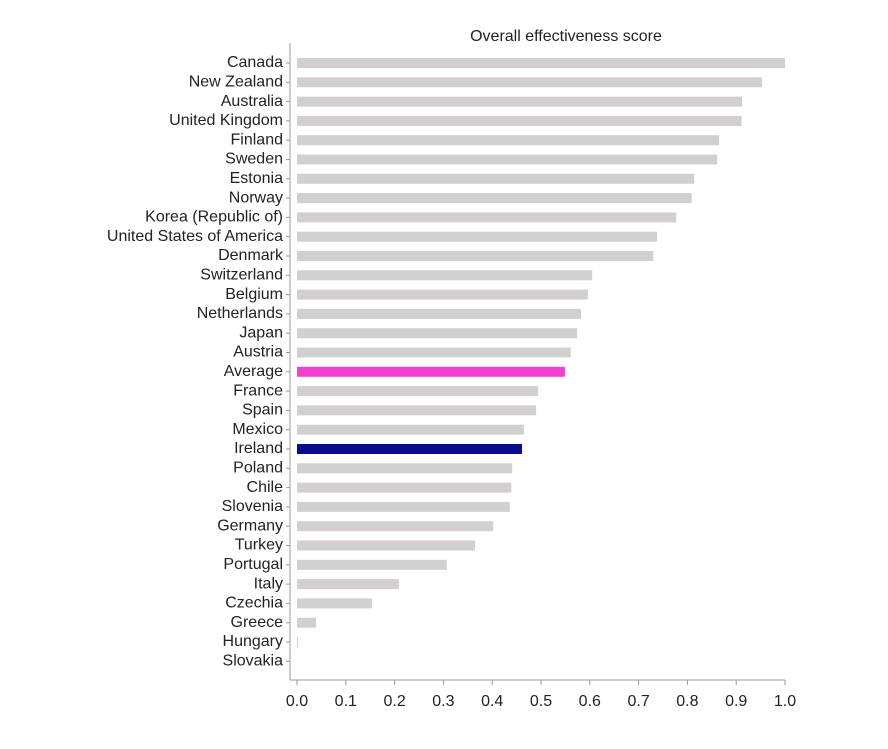  I want to click on y-tick-label: Norway, so click(256, 197).